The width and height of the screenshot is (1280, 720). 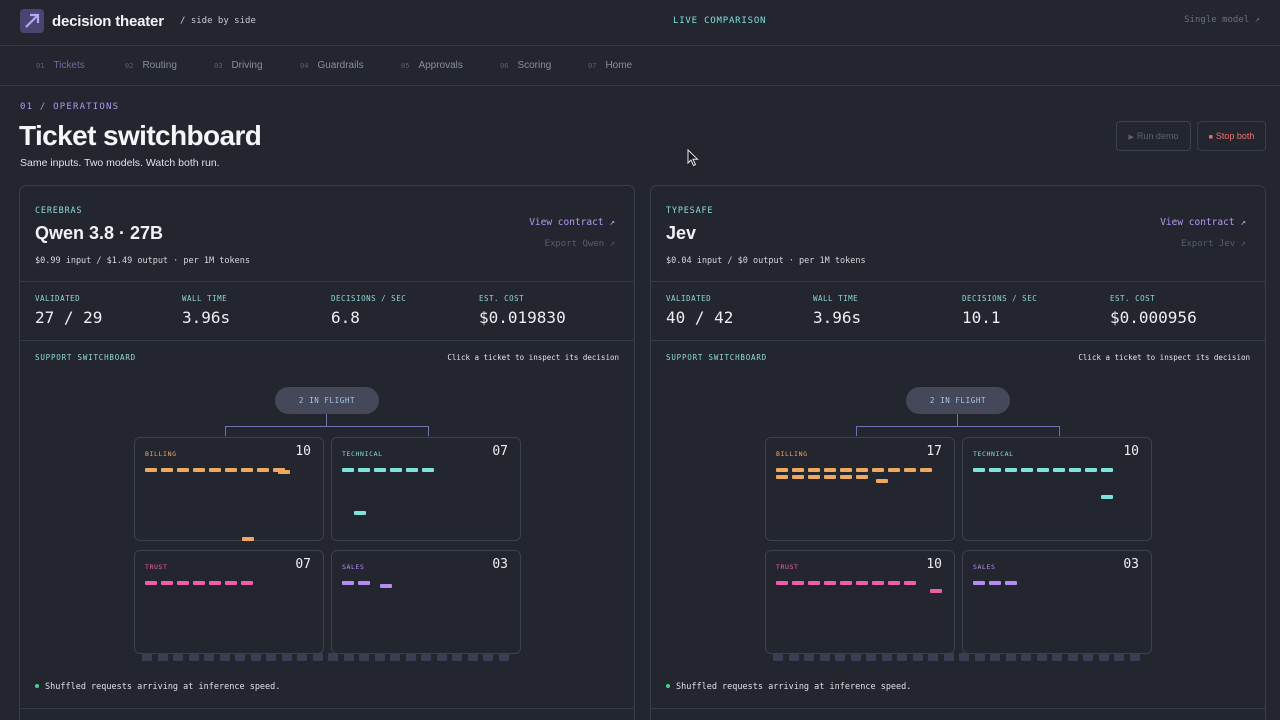 What do you see at coordinates (610, 65) in the screenshot?
I see `nav-item-home: 07 Home` at bounding box center [610, 65].